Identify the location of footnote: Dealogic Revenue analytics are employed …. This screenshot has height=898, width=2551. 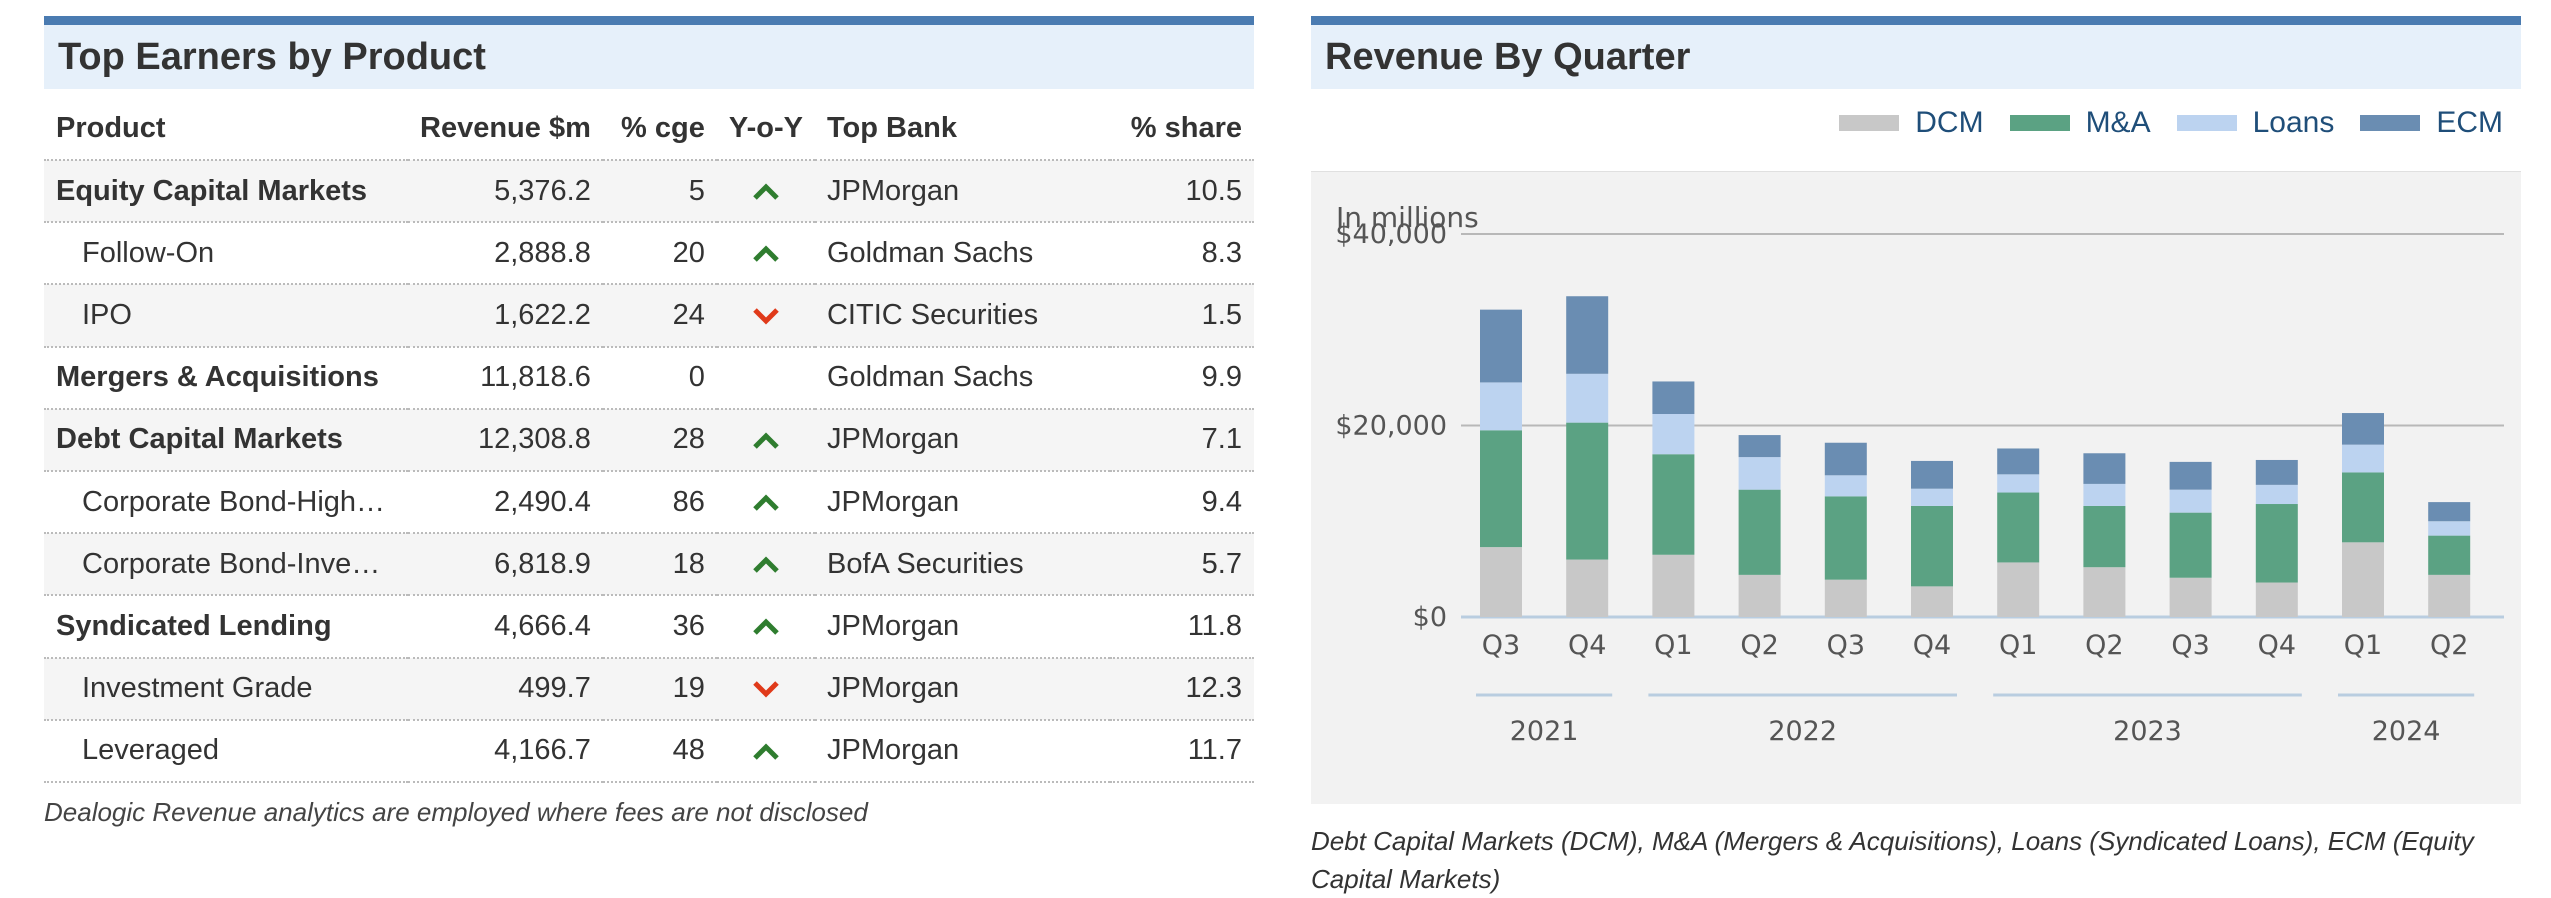
(456, 811).